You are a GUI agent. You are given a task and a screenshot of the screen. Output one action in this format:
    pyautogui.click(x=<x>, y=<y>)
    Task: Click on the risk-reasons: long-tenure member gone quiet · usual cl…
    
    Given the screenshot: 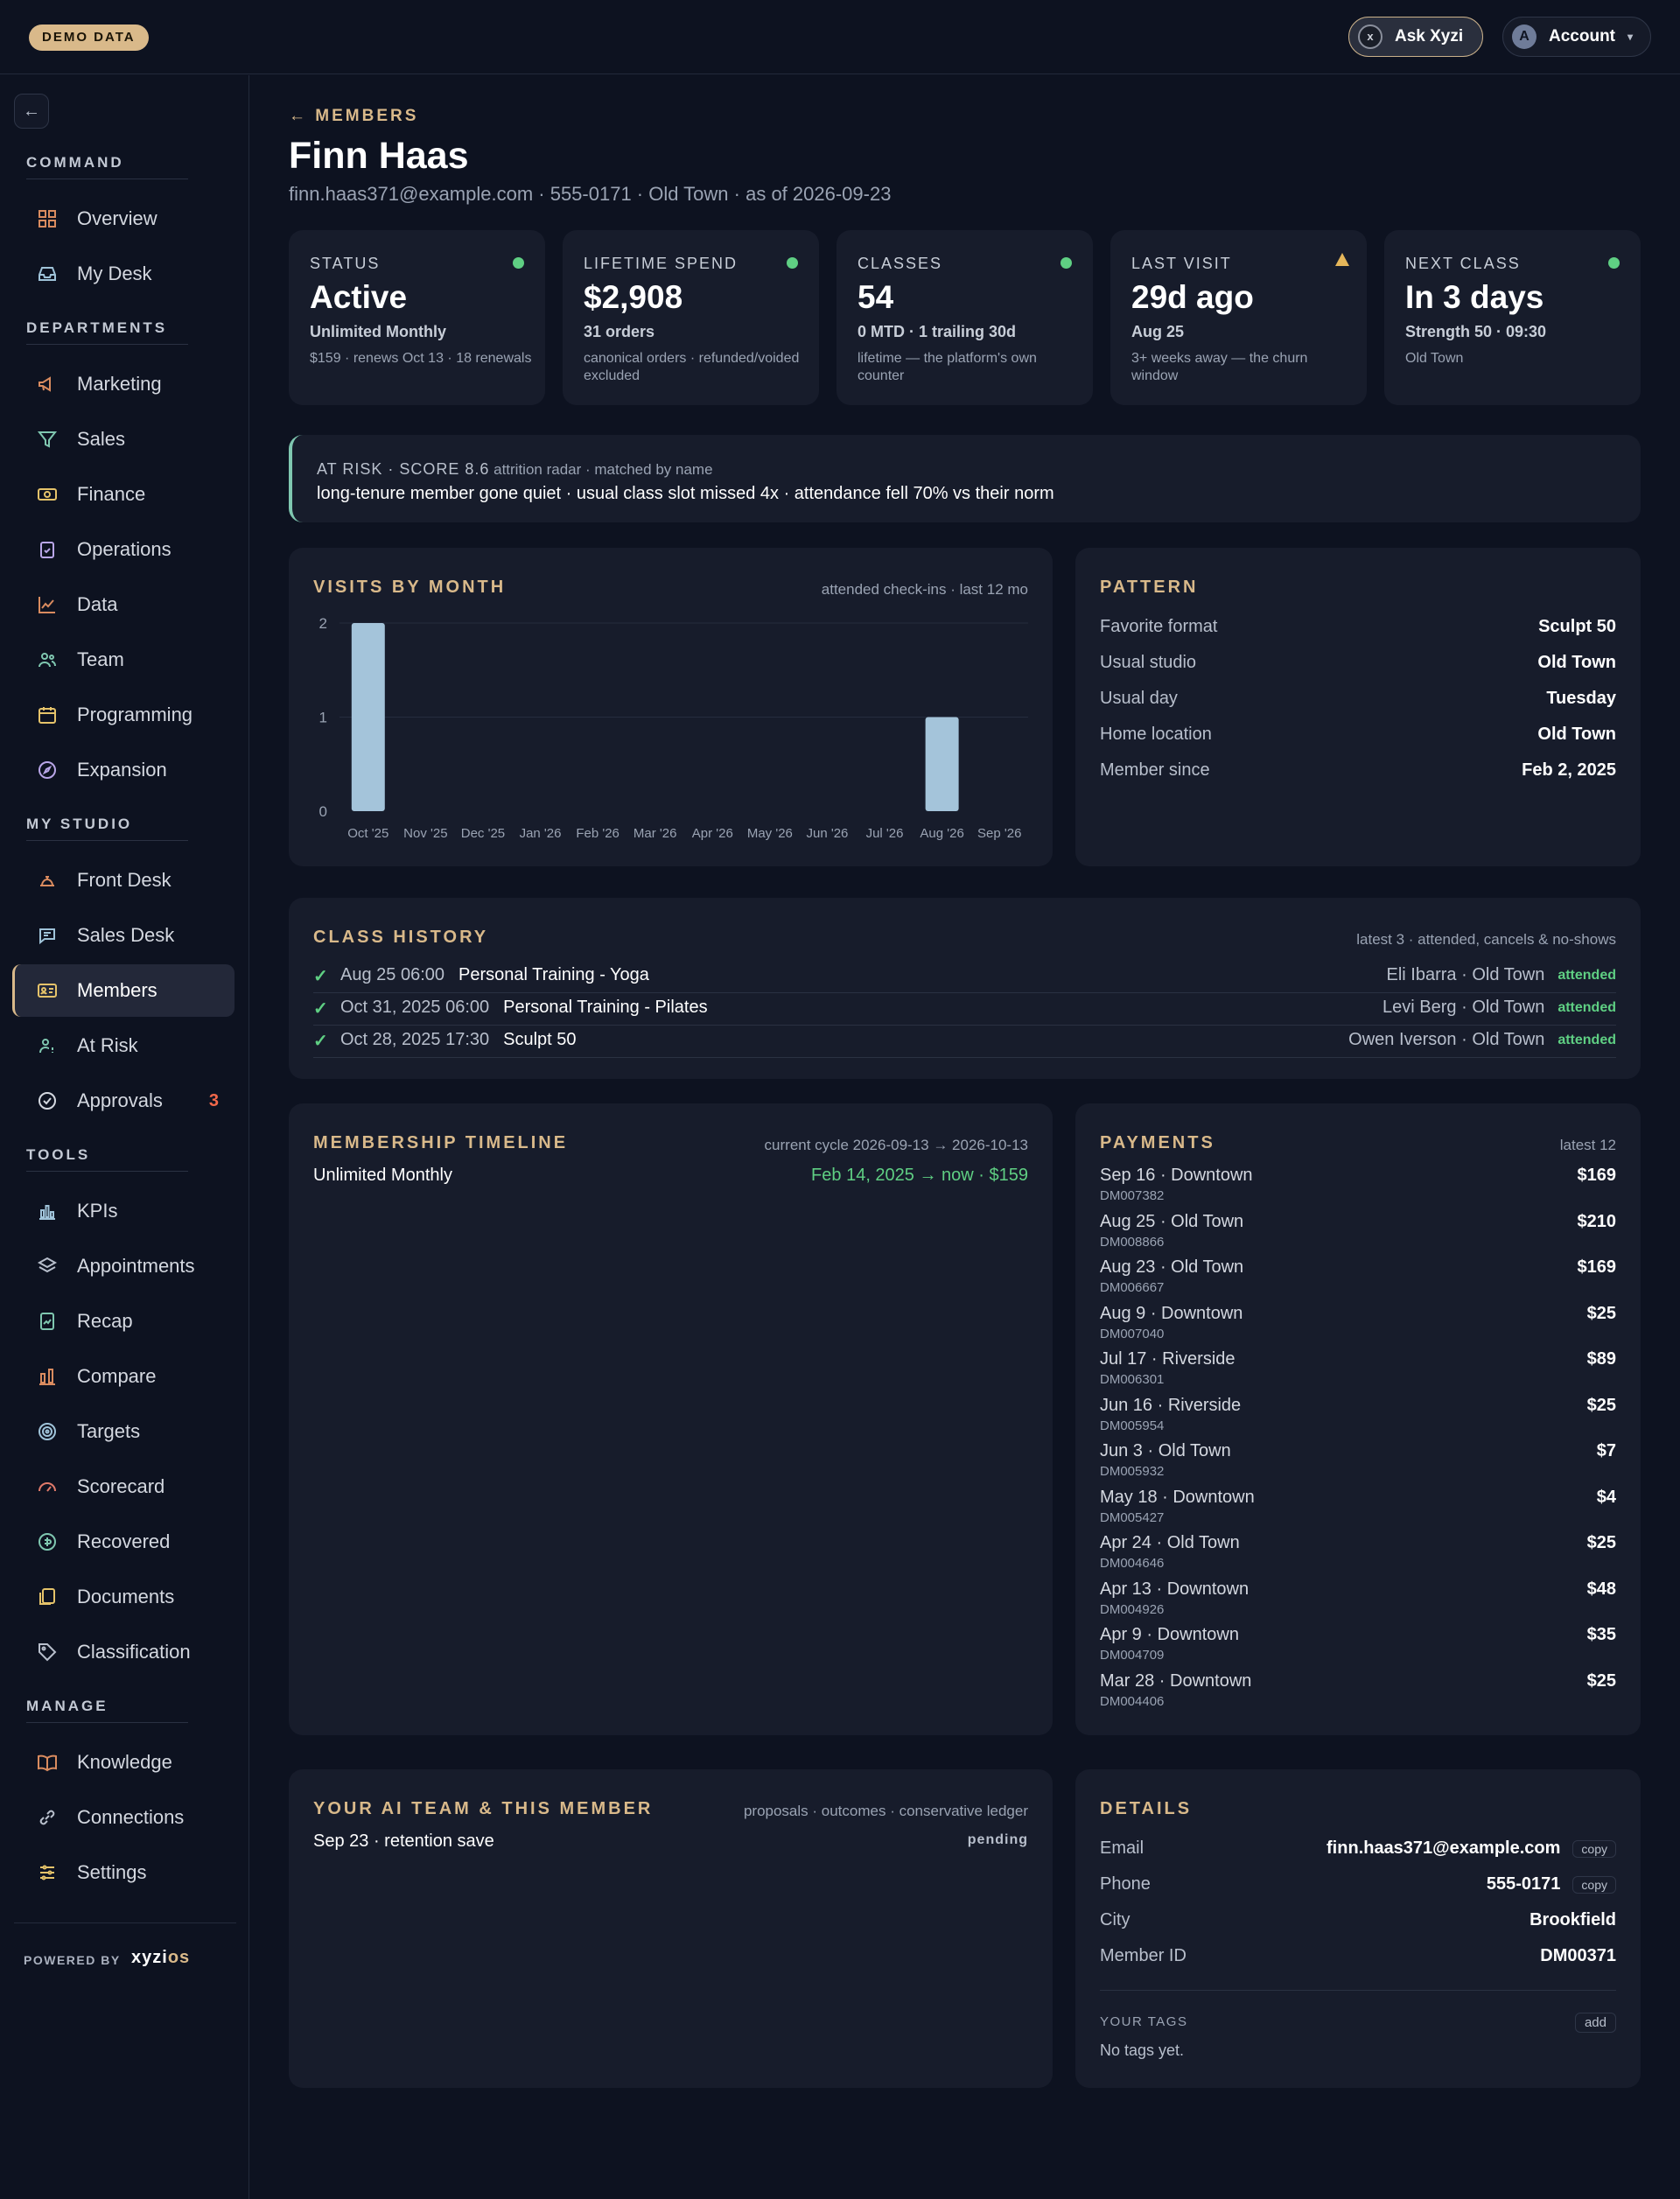 What is the action you would take?
    pyautogui.click(x=685, y=493)
    